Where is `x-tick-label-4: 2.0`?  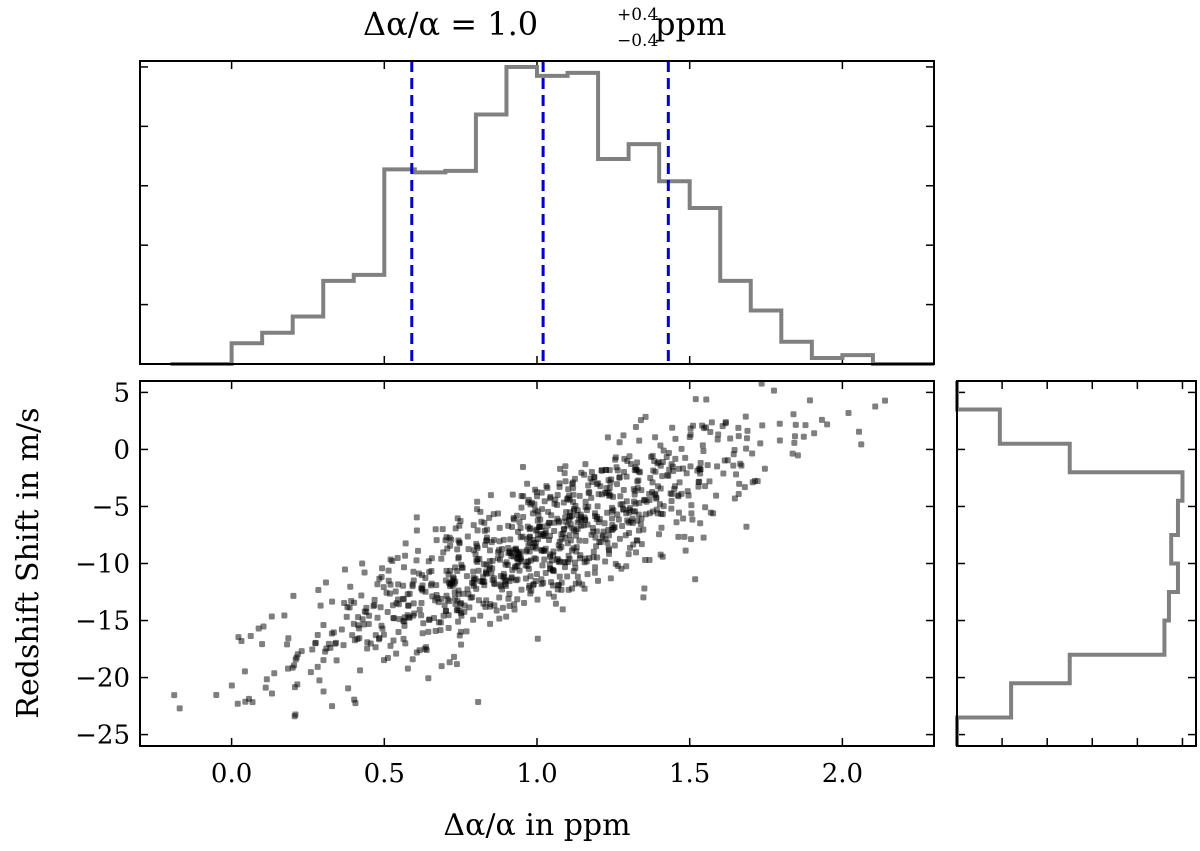 x-tick-label-4: 2.0 is located at coordinates (842, 774).